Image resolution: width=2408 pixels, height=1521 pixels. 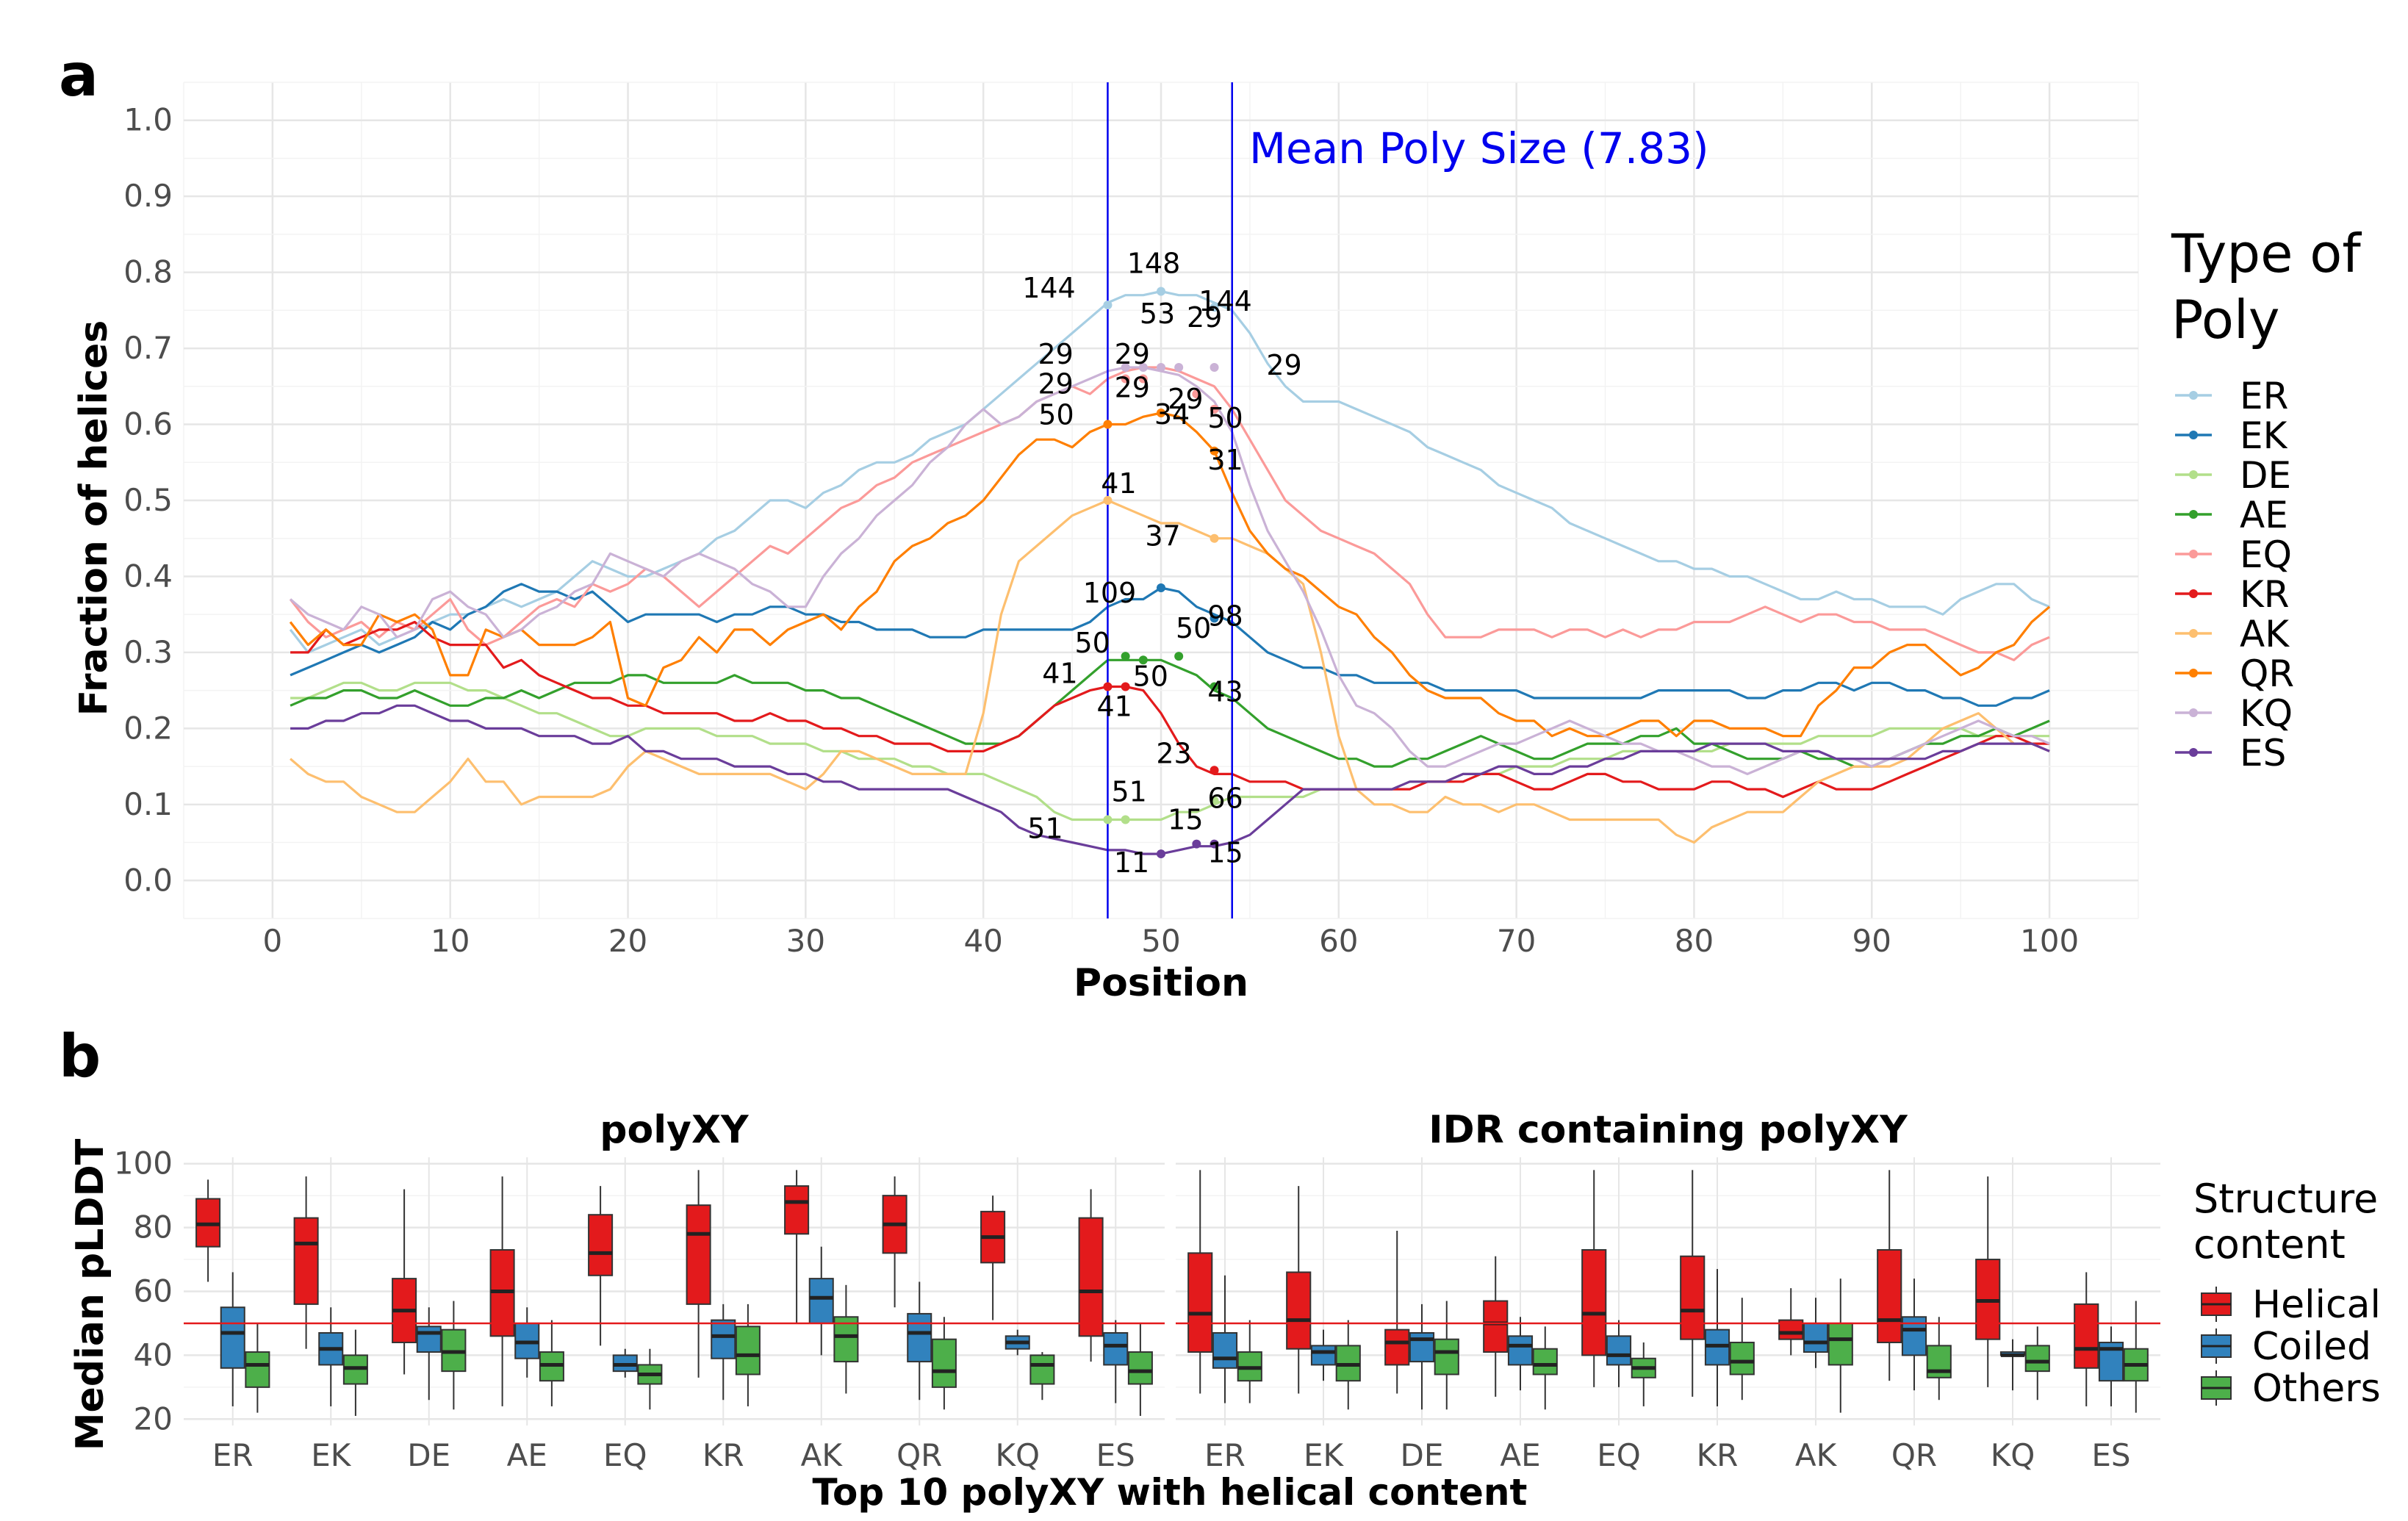 What do you see at coordinates (1157, 314) in the screenshot?
I see `annotation-count-label: 53` at bounding box center [1157, 314].